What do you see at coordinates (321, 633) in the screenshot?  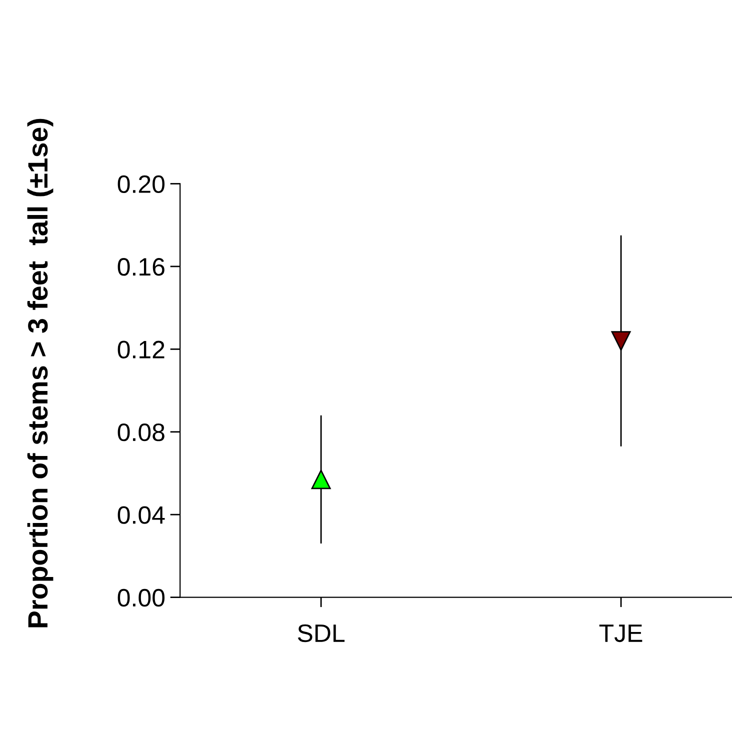 I see `x-tick-label: SDL` at bounding box center [321, 633].